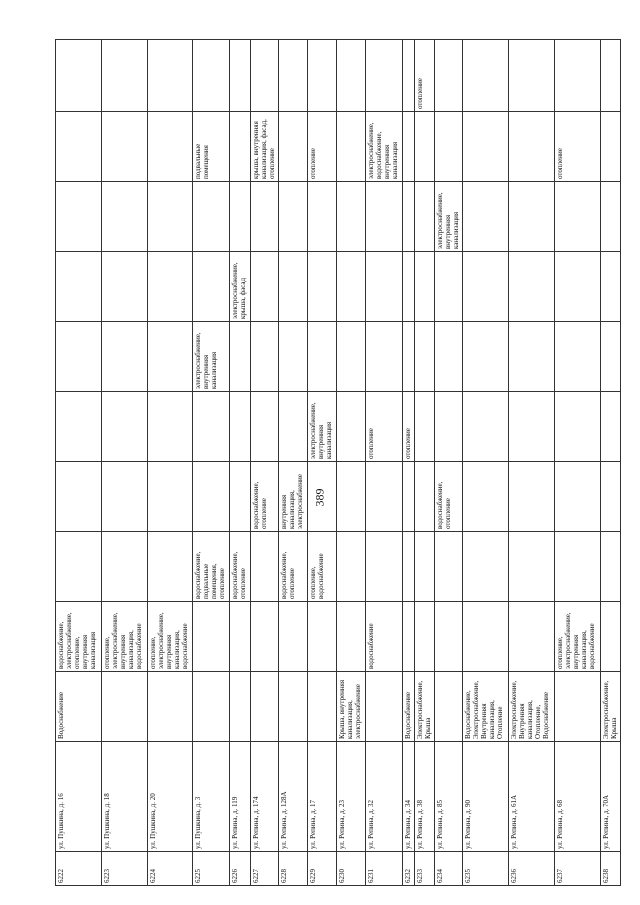  I want to click on row-number-cell: 6234, so click(448, 868).